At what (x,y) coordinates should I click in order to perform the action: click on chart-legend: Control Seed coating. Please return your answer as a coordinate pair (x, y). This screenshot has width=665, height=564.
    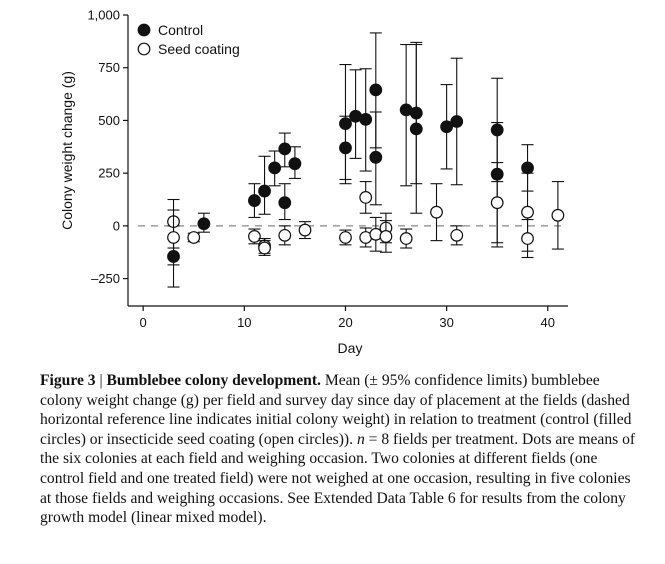
    Looking at the image, I should click on (188, 39).